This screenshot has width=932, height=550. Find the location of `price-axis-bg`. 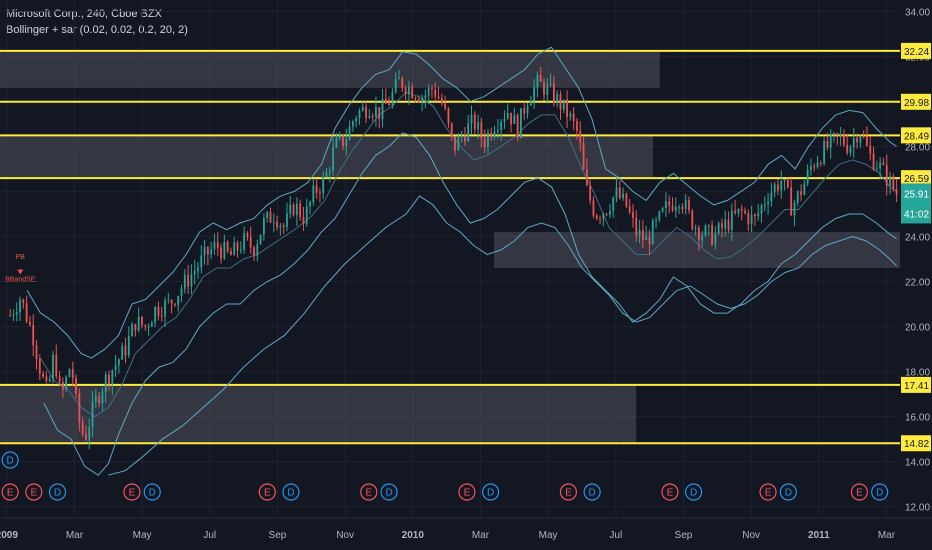

price-axis-bg is located at coordinates (916, 275).